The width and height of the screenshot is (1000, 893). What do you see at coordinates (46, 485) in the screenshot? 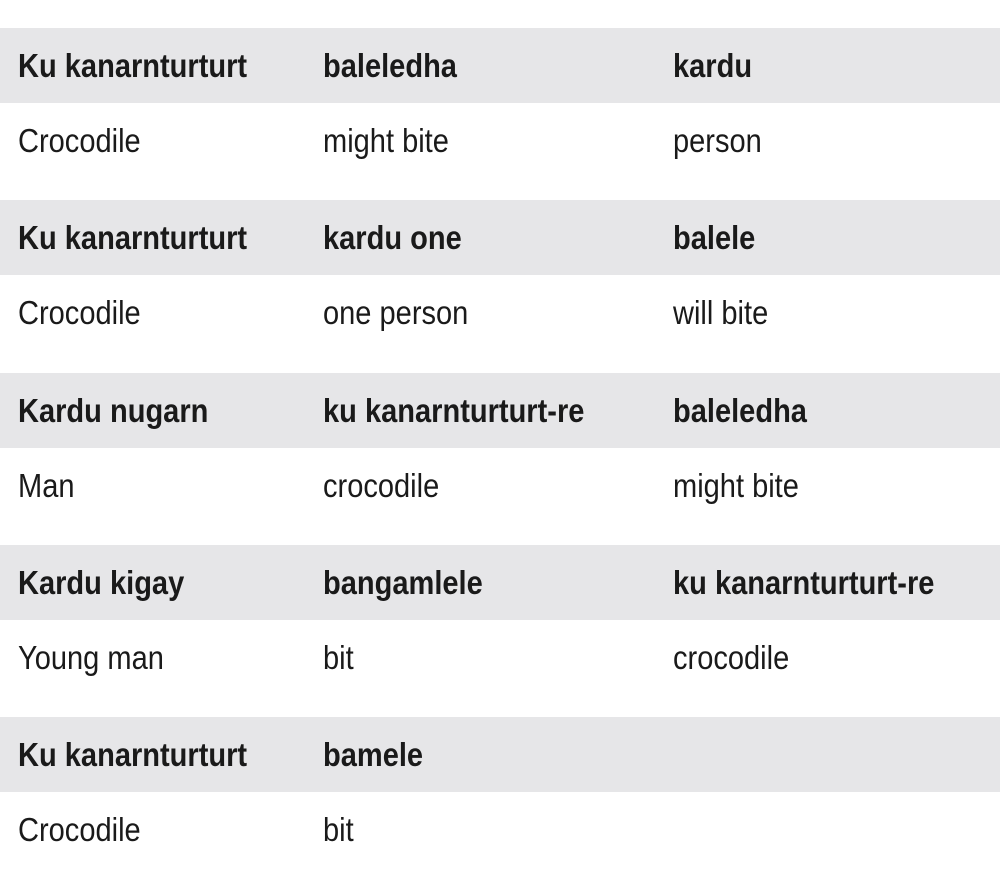
I see `translated-word: Man` at bounding box center [46, 485].